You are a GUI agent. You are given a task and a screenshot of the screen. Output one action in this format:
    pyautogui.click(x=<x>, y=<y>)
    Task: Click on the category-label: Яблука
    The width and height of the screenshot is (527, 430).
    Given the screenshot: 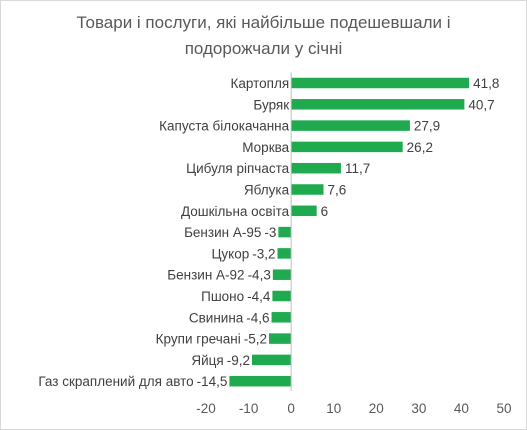 What is the action you would take?
    pyautogui.click(x=267, y=190)
    